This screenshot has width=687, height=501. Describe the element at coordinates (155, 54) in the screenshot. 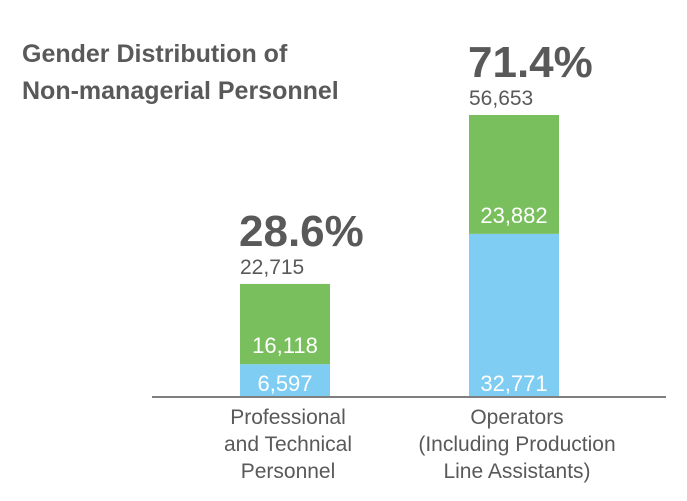

I see `chart-title-line-1: Gender Distribution of` at that location.